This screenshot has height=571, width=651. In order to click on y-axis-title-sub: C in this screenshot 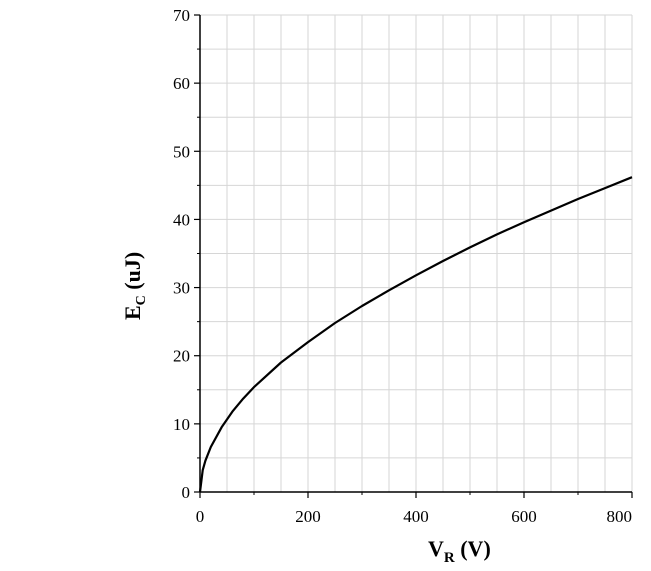, I will do `click(141, 300)`.